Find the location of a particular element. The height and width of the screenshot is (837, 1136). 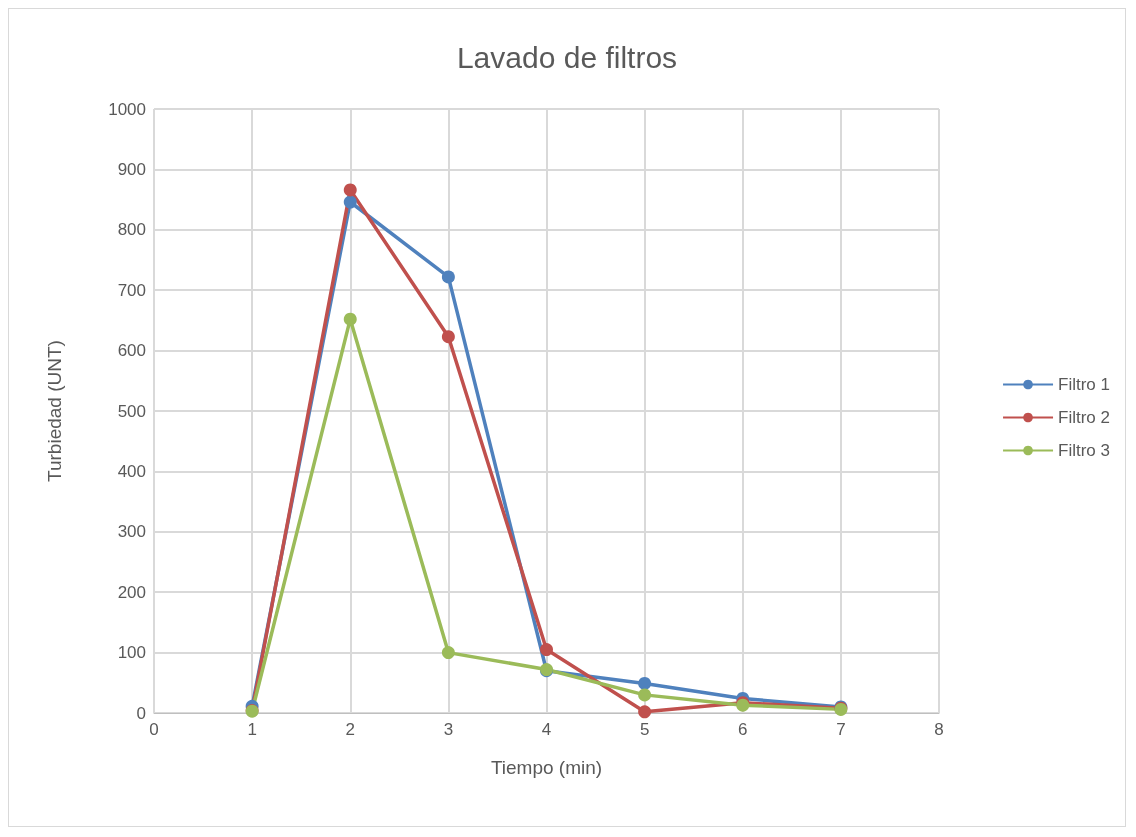

y-tick-label: 1000 is located at coordinates (127, 109).